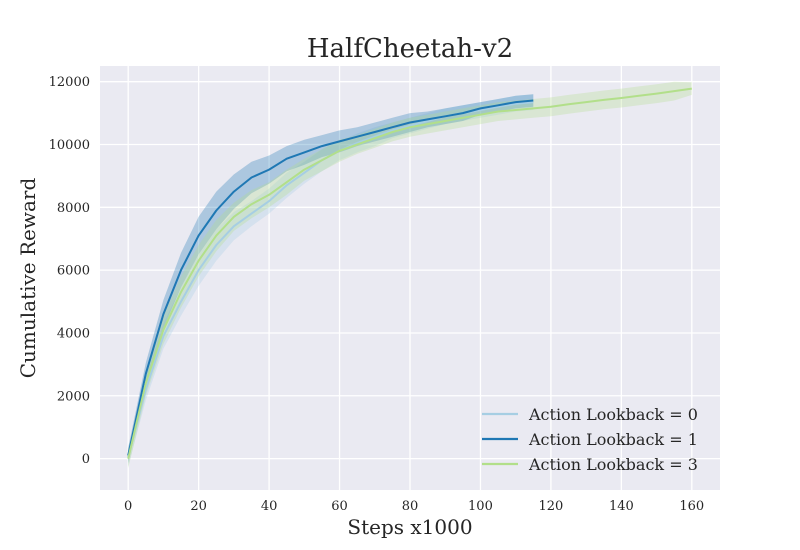 This screenshot has height=550, width=800. I want to click on y-tick-label: 12000, so click(69, 82).